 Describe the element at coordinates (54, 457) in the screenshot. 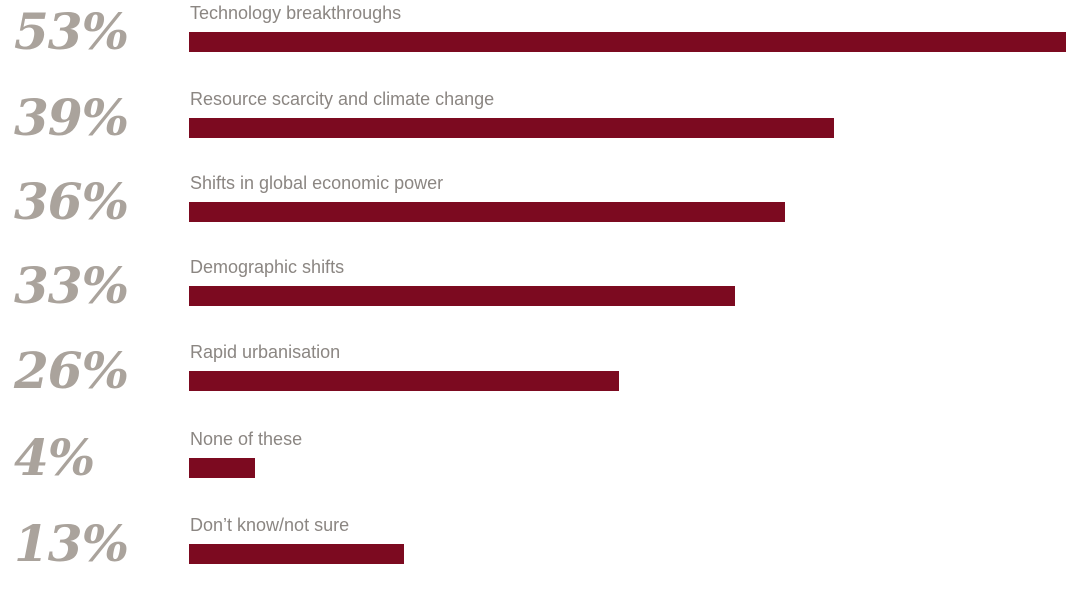

I see `value-label: 4%` at that location.